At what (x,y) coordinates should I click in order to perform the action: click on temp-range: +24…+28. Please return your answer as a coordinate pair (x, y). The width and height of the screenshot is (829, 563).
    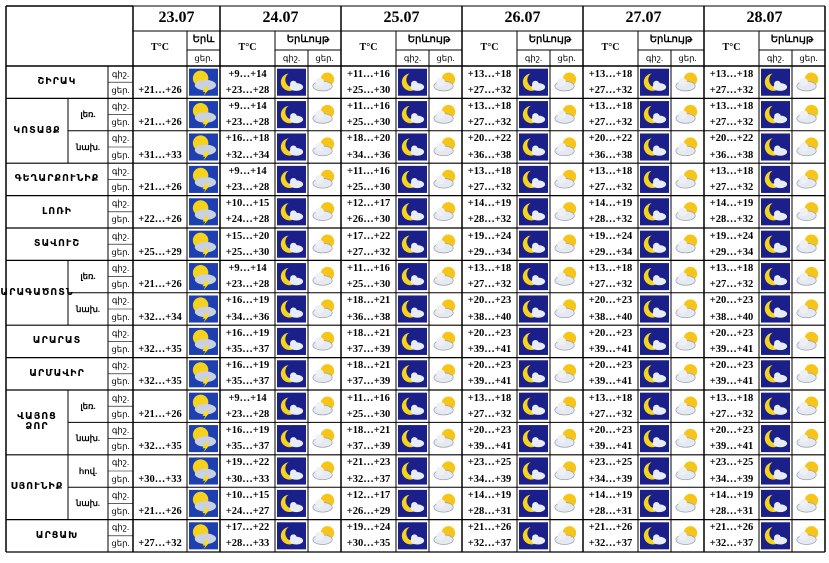
    Looking at the image, I should click on (247, 220).